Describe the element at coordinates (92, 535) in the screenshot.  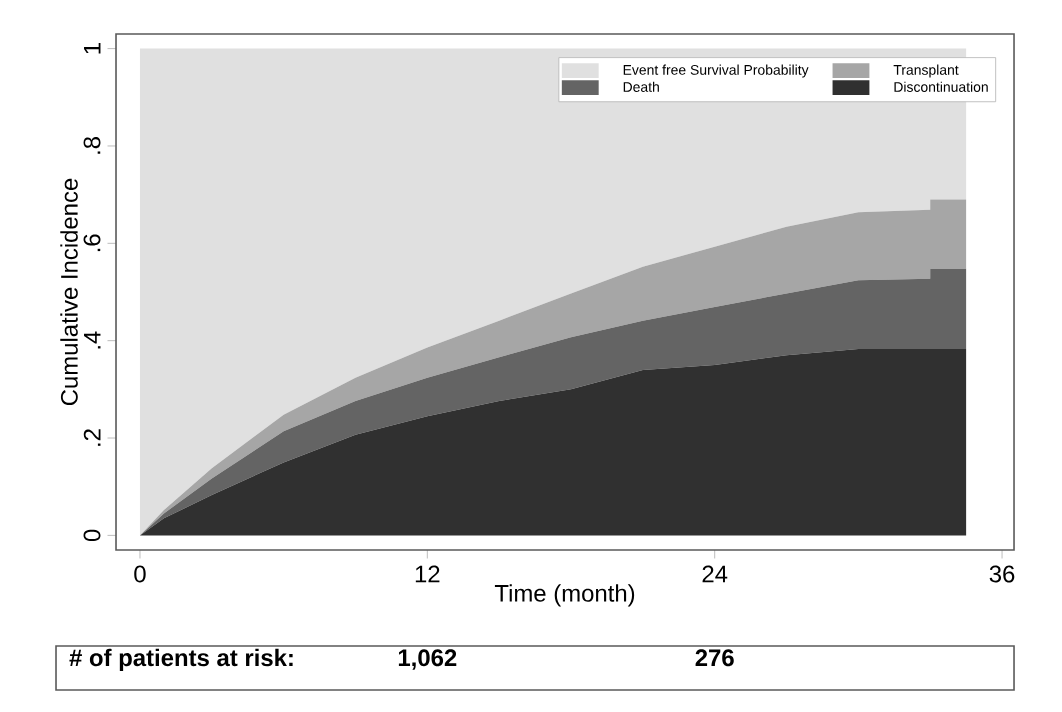
I see `y-tick-label: 0` at that location.